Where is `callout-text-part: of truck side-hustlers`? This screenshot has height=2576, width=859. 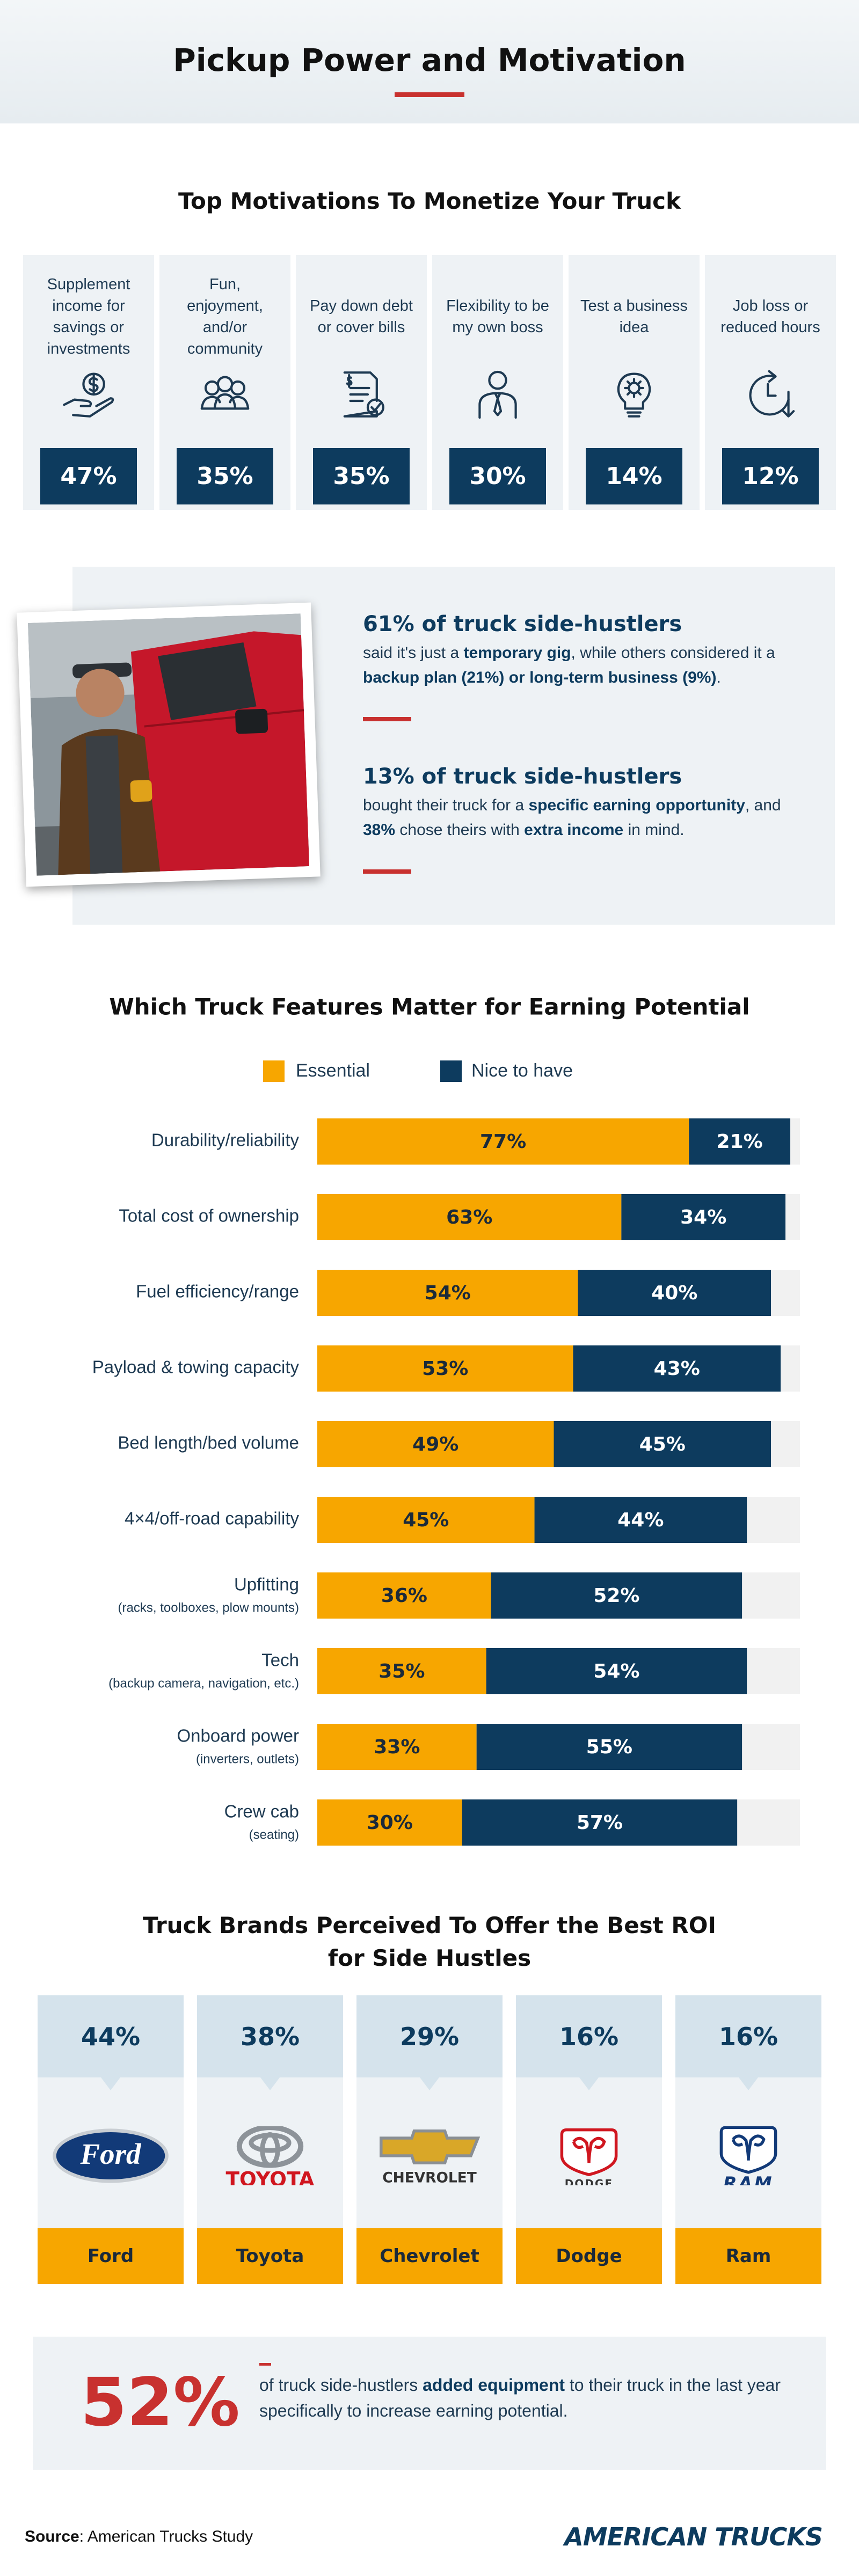
callout-text-part: of truck side-hustlers is located at coordinates (341, 2385).